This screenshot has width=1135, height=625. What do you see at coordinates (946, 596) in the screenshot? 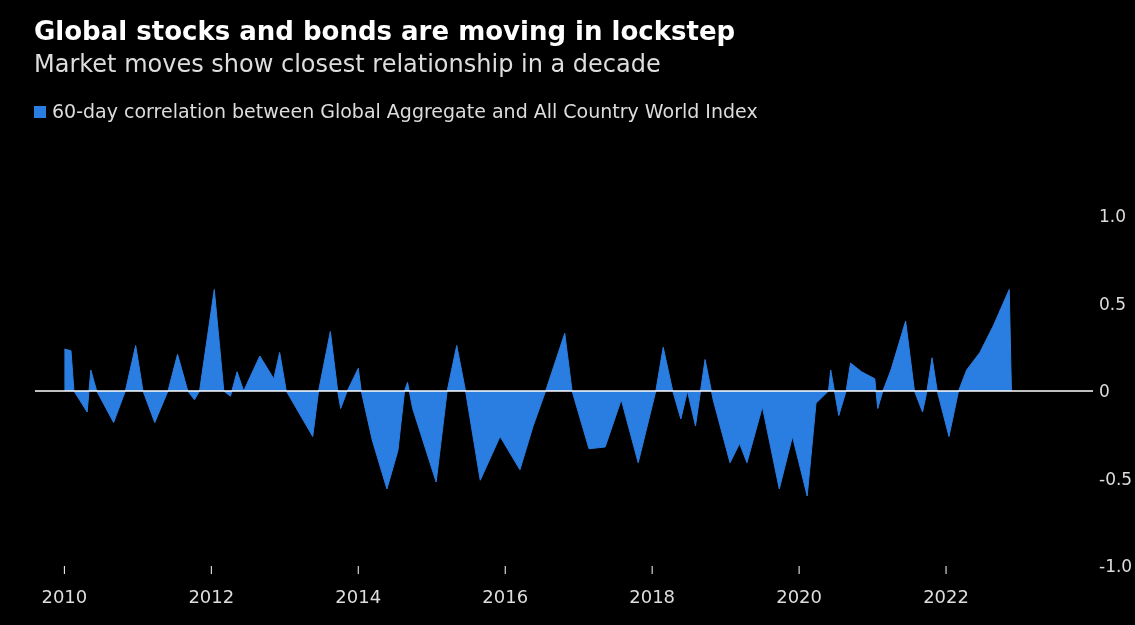
I see `x-tick-label: 2022` at bounding box center [946, 596].